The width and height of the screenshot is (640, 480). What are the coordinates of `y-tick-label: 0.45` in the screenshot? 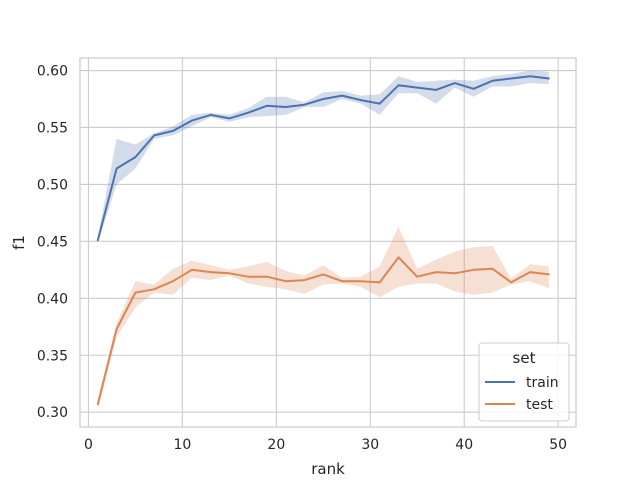 It's located at (52, 242).